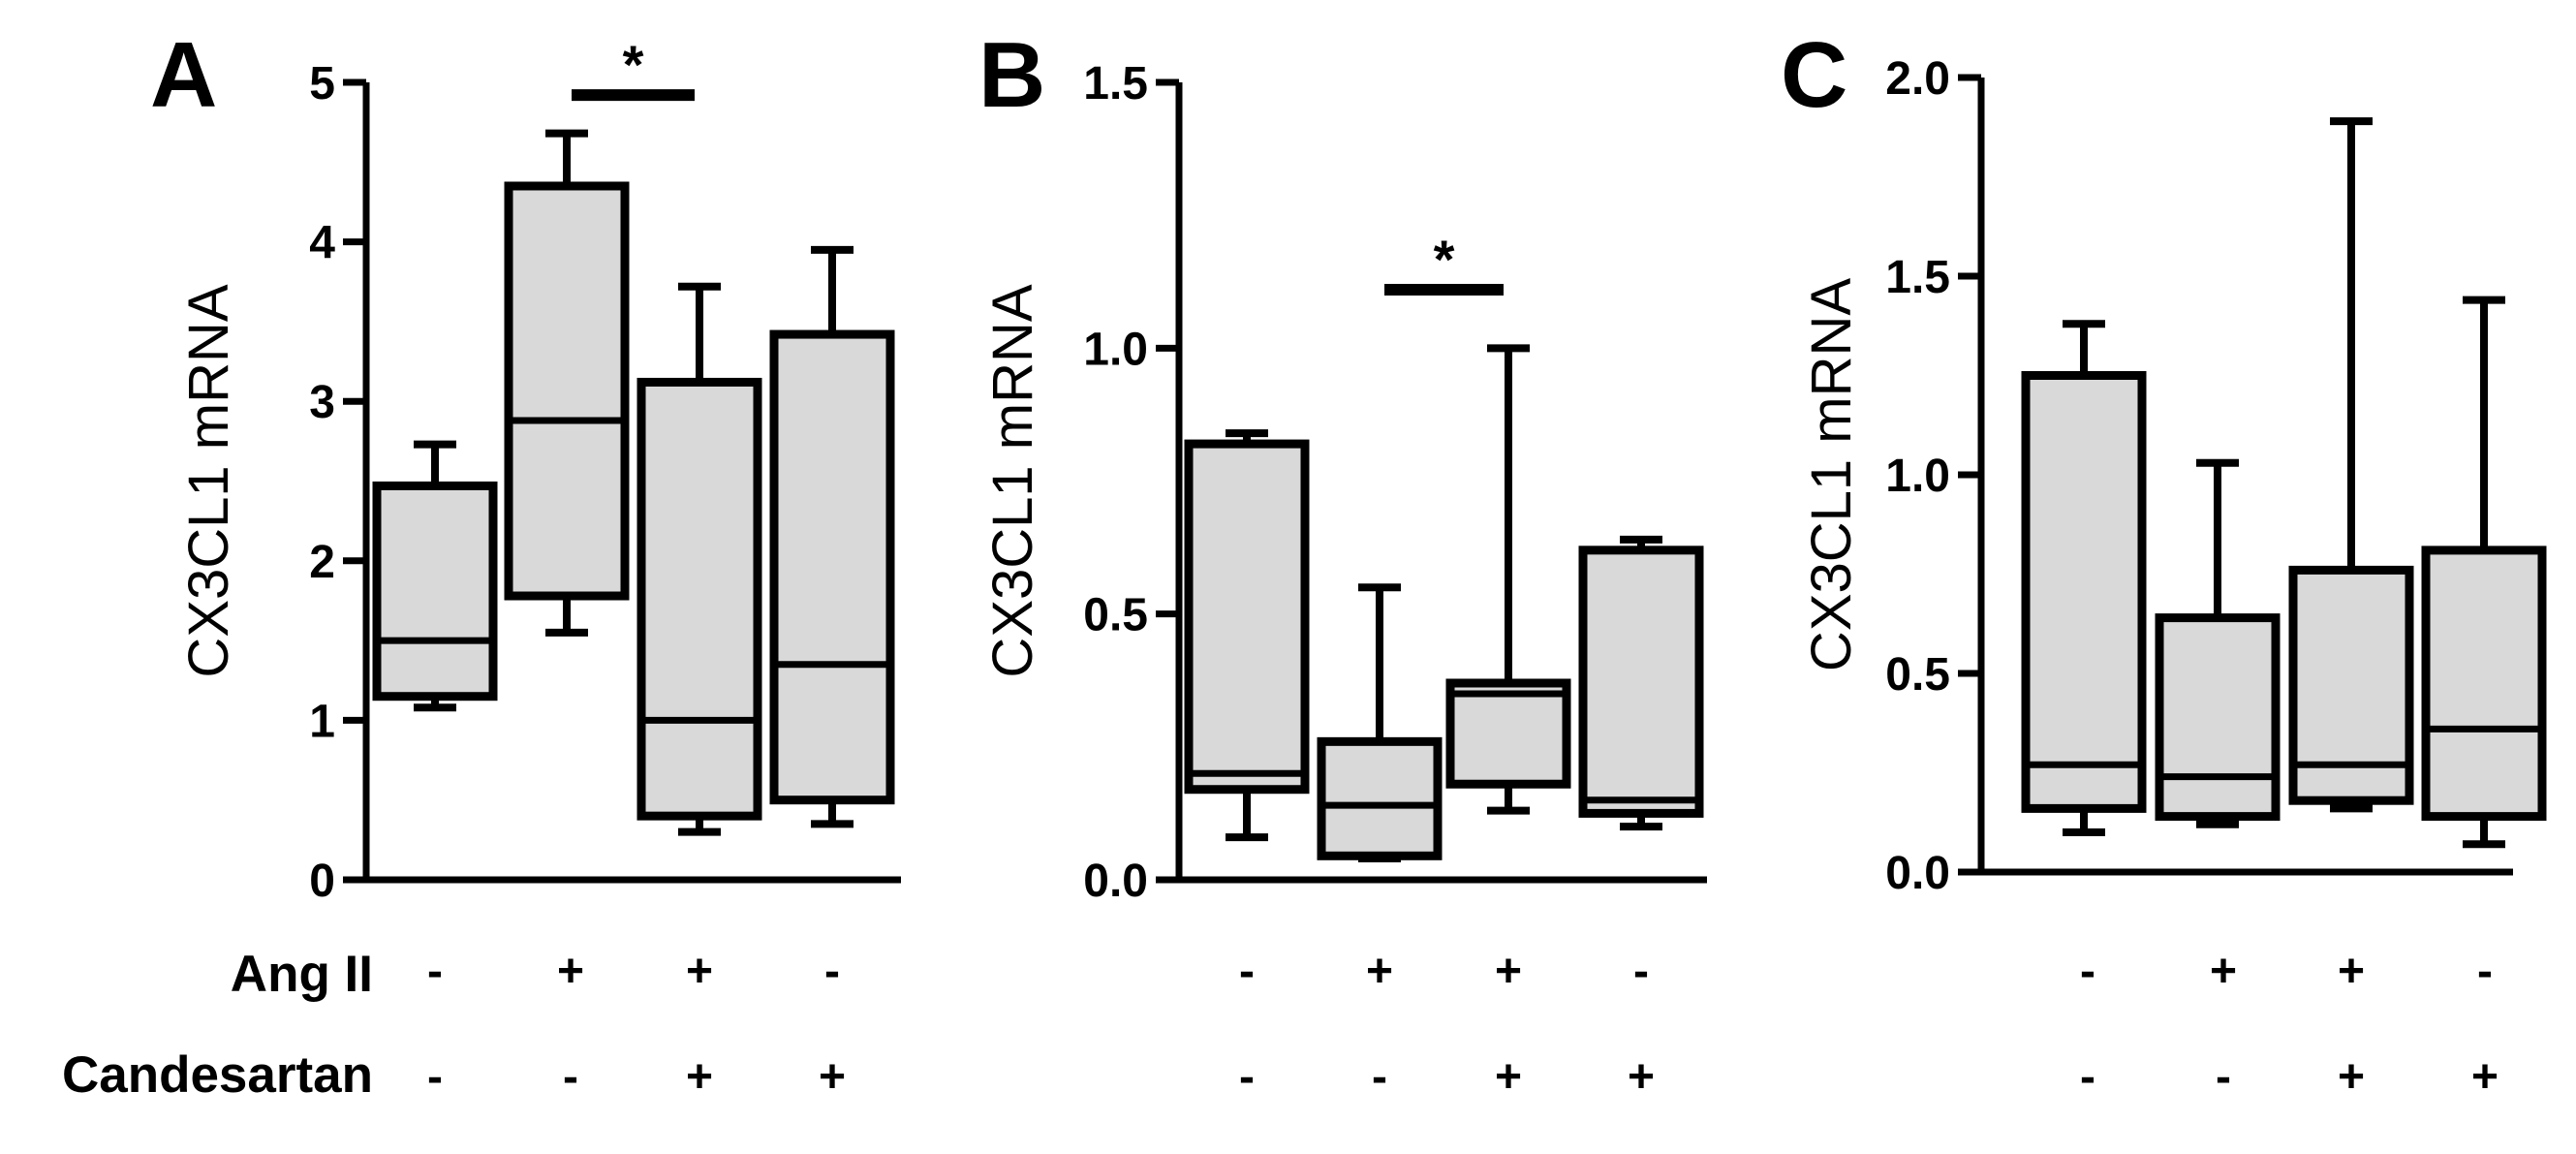  Describe the element at coordinates (1011, 75) in the screenshot. I see `panel-letter-b: B` at that location.